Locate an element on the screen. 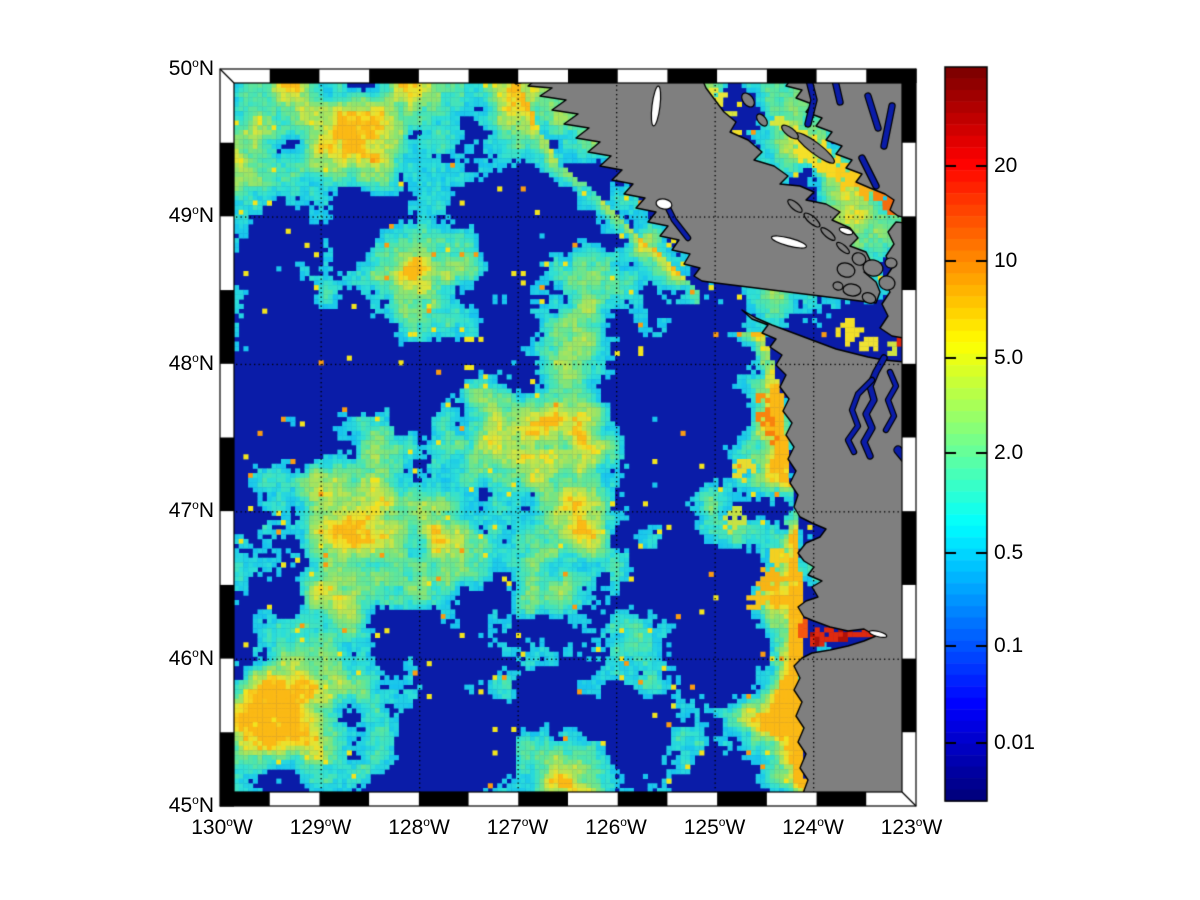 The height and width of the screenshot is (900, 1200). lon-tick-label: 128oW is located at coordinates (419, 828).